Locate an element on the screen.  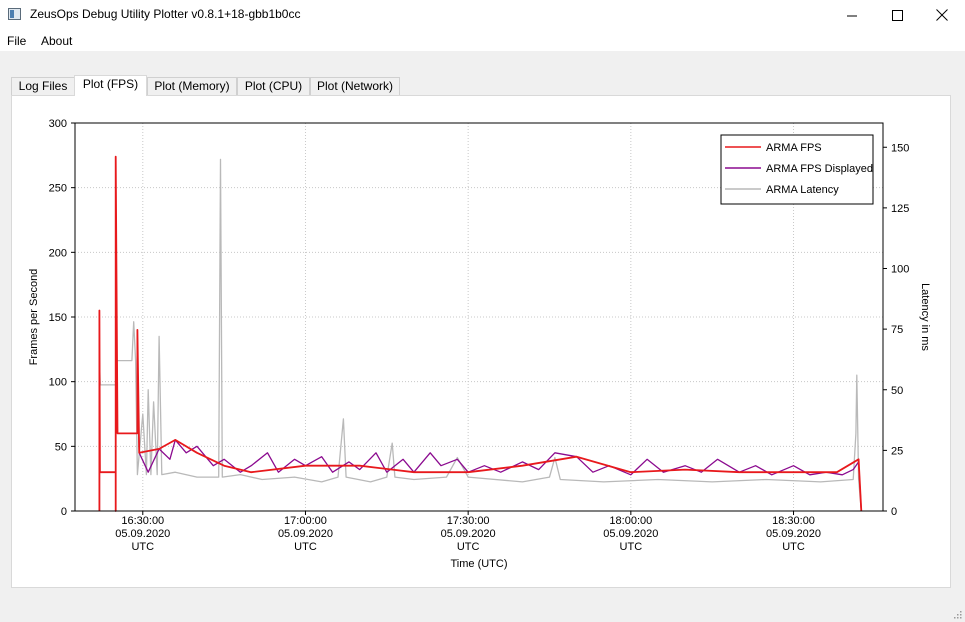
tab-plot-cpu: Plot (CPU) is located at coordinates (273, 86).